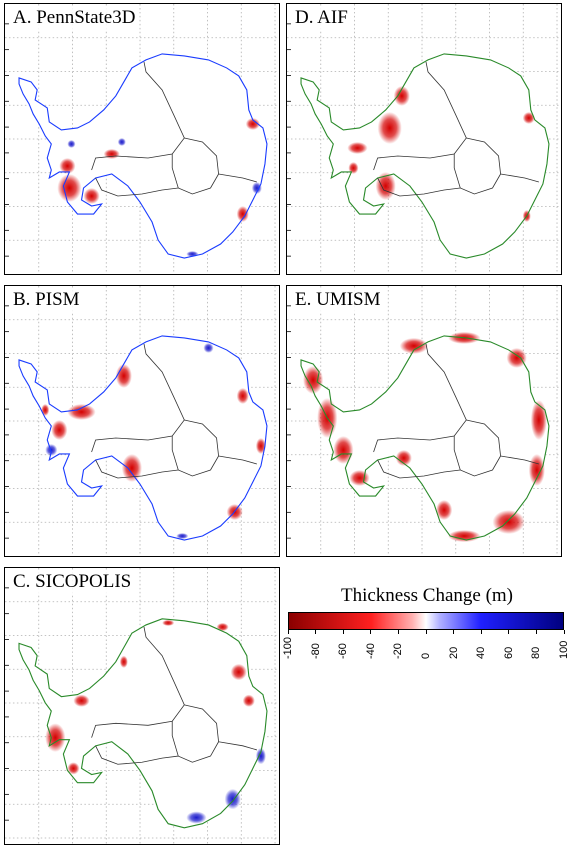  I want to click on colorbar-gradient, so click(426, 621).